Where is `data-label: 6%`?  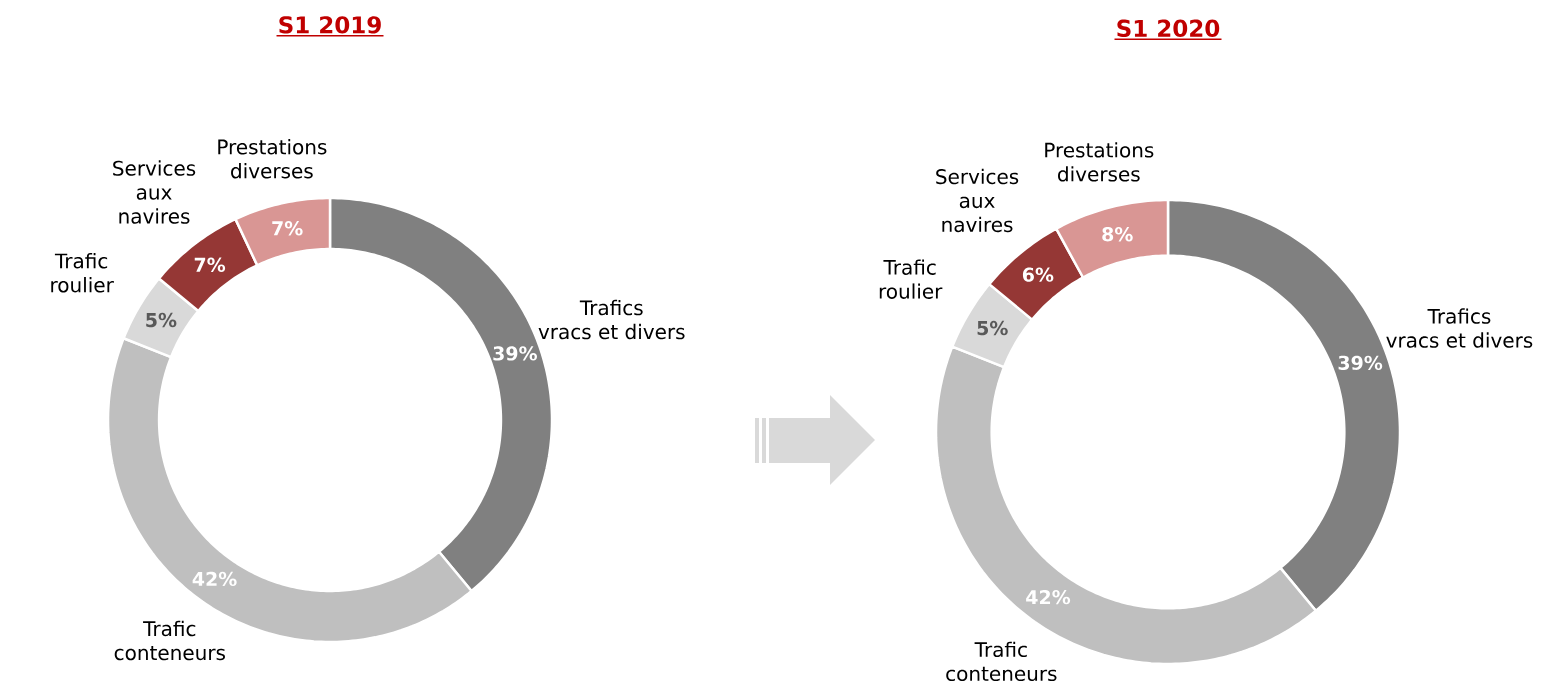
data-label: 6% is located at coordinates (1038, 274).